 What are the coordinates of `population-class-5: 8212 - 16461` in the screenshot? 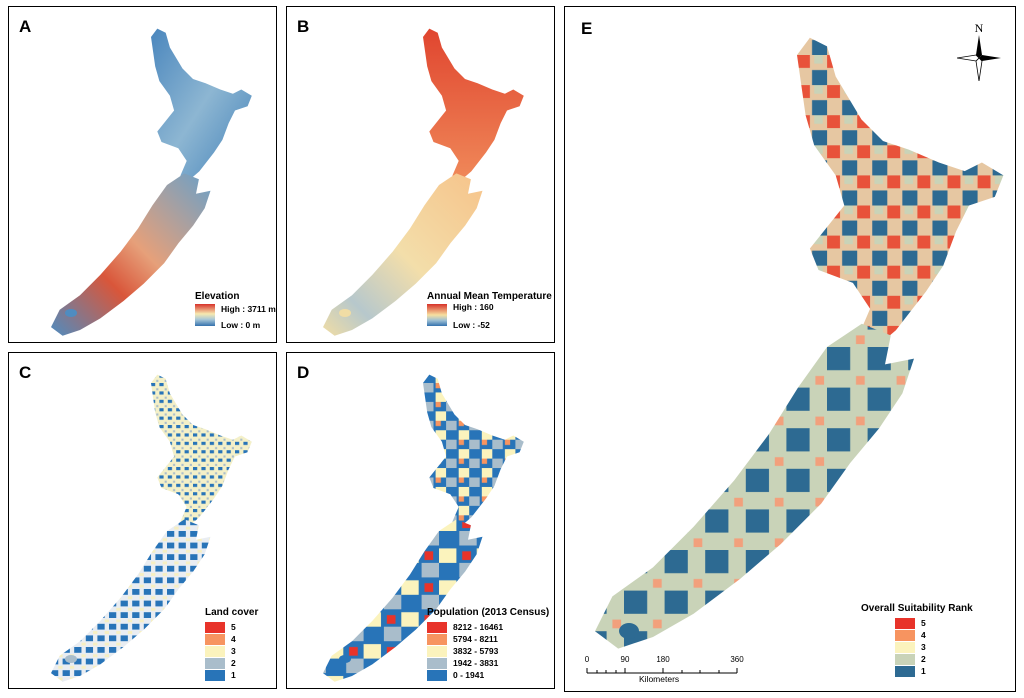 It's located at (488, 627).